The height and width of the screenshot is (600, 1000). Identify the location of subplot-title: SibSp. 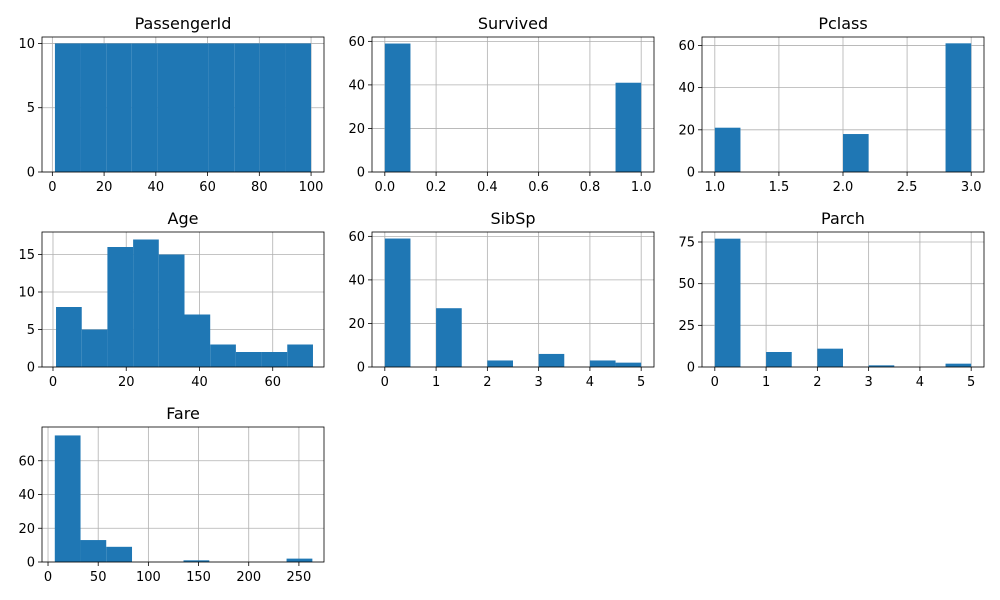
(512, 218).